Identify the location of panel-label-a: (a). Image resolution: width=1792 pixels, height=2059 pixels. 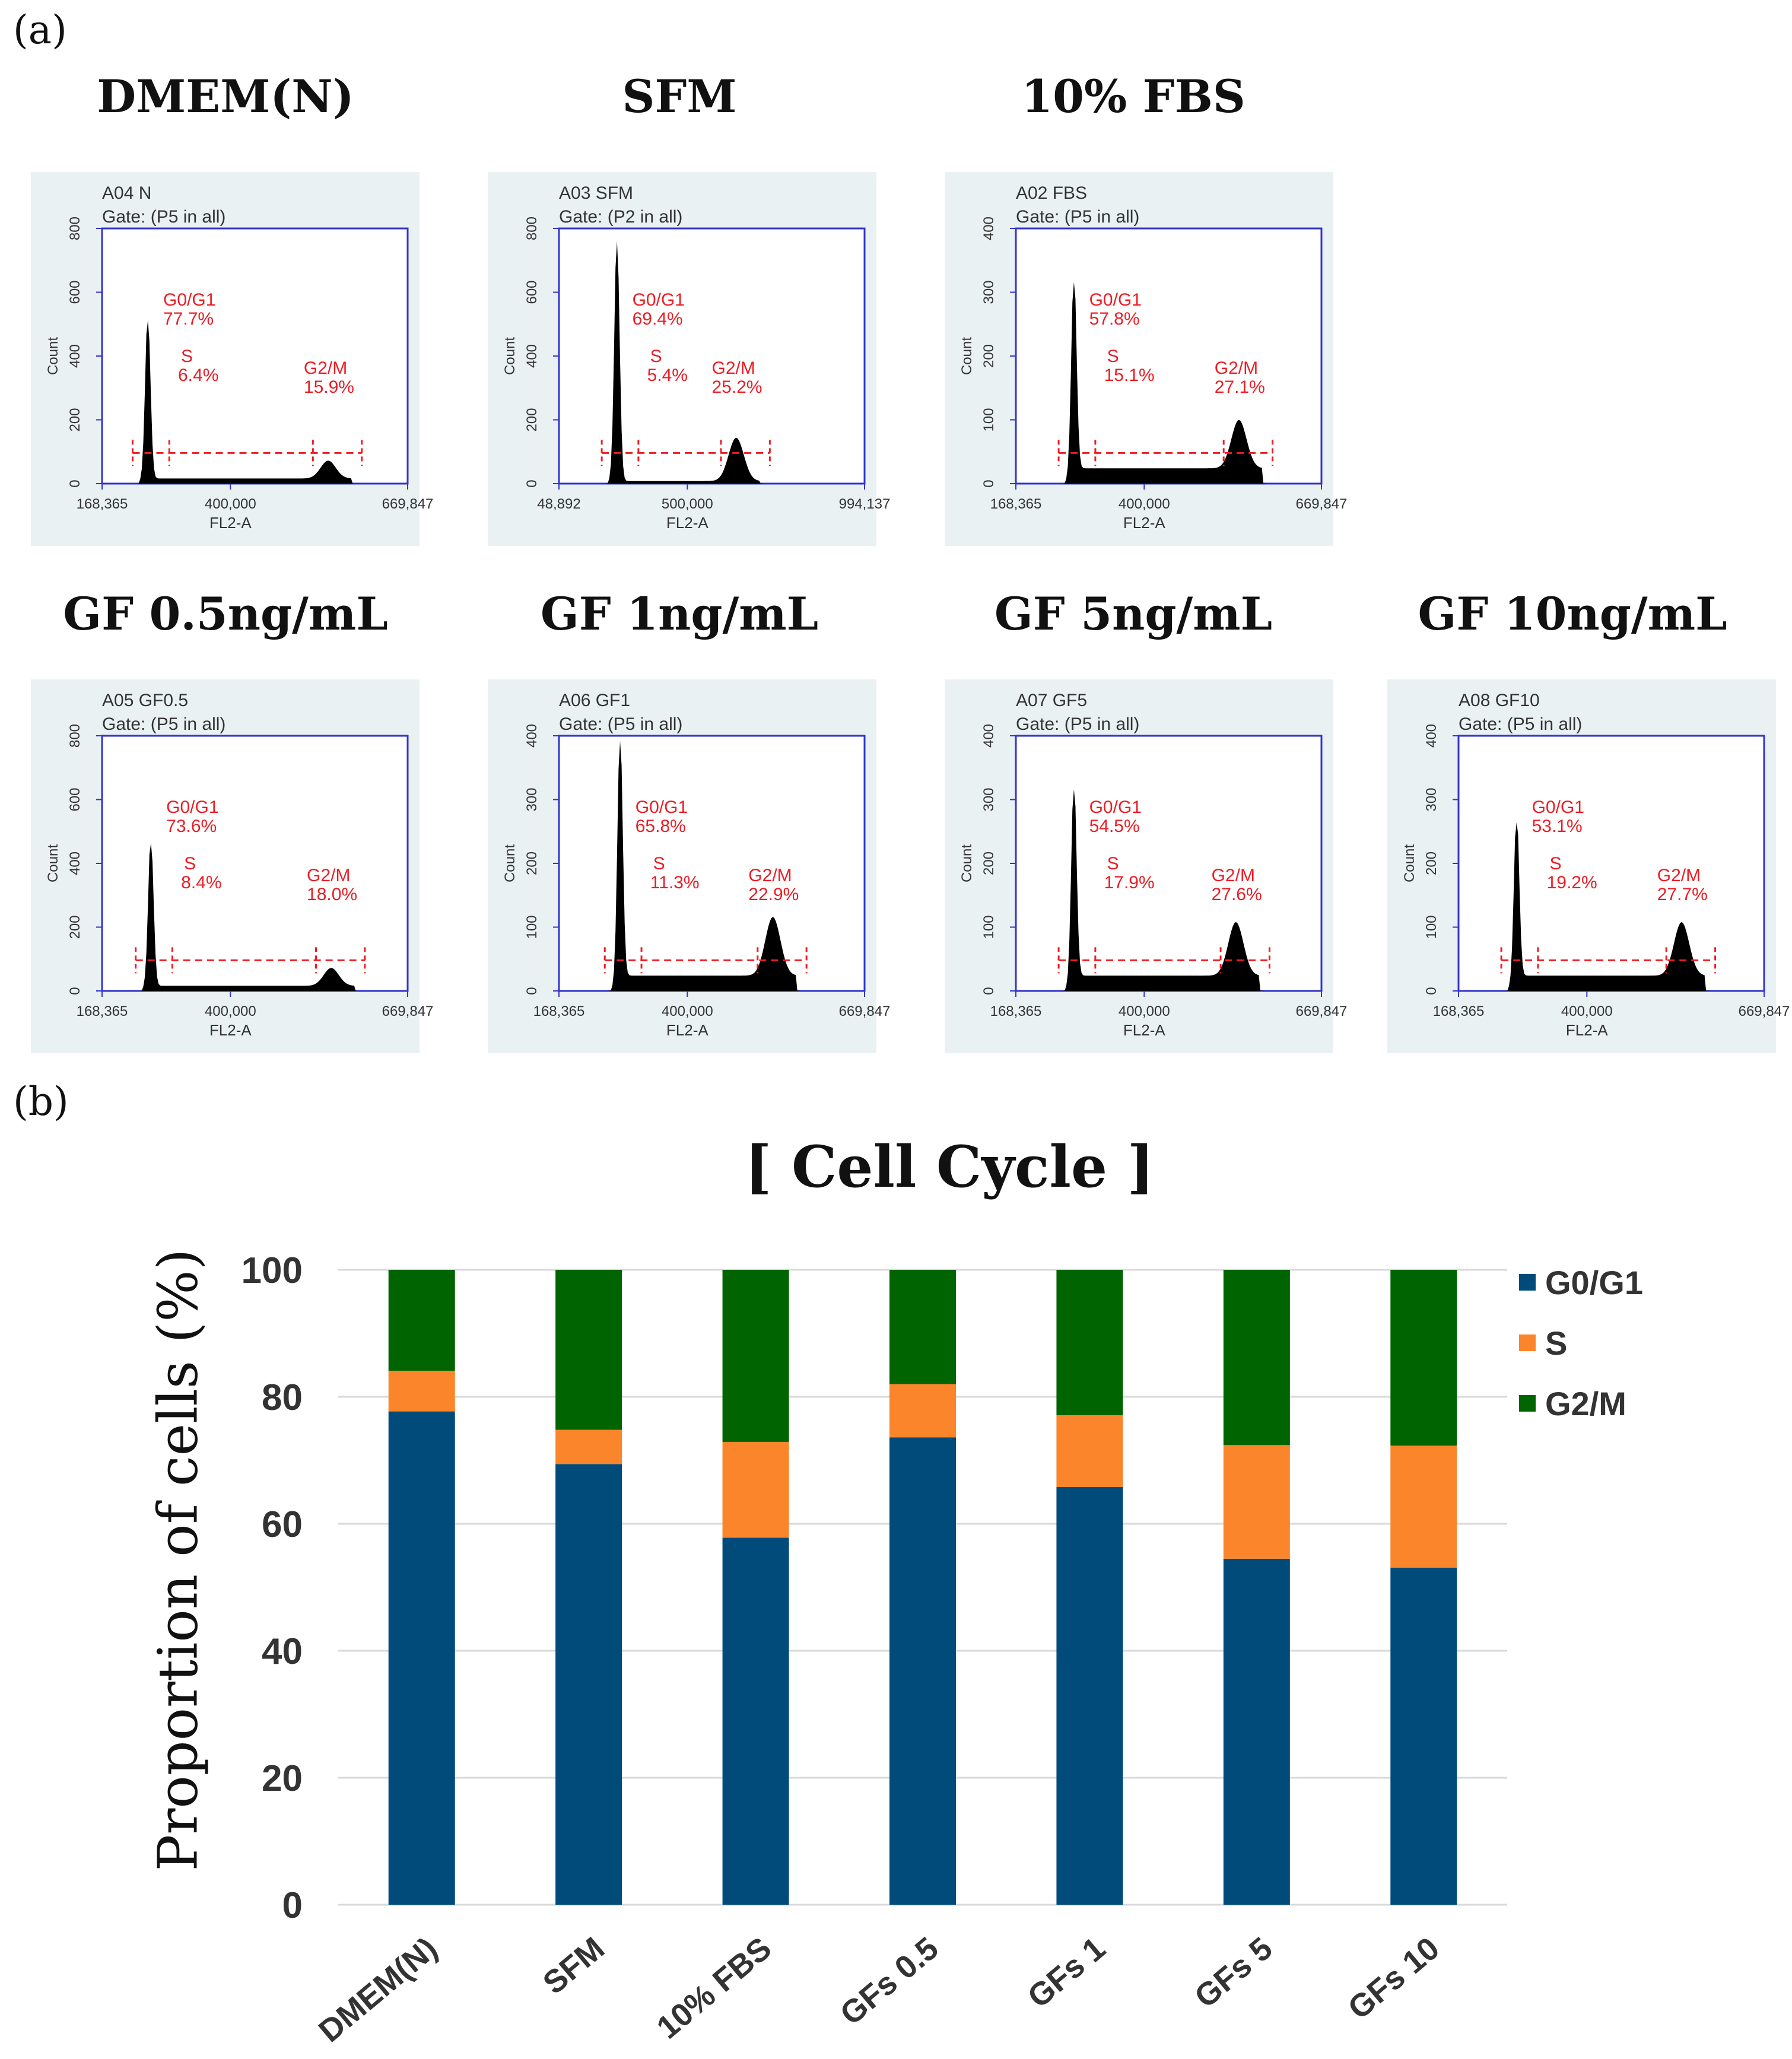
(40, 30).